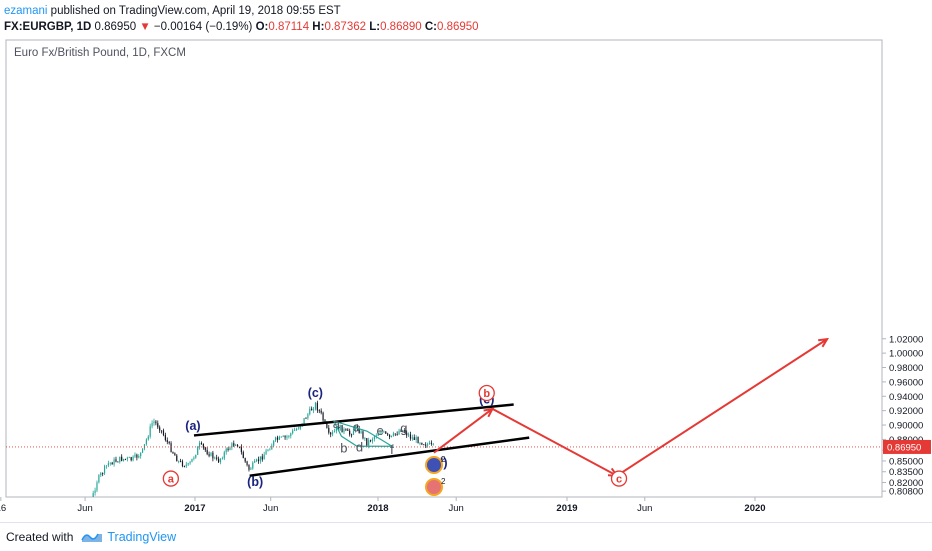 This screenshot has width=932, height=551. Describe the element at coordinates (906, 382) in the screenshot. I see `y-tick-label: 0.96000` at that location.